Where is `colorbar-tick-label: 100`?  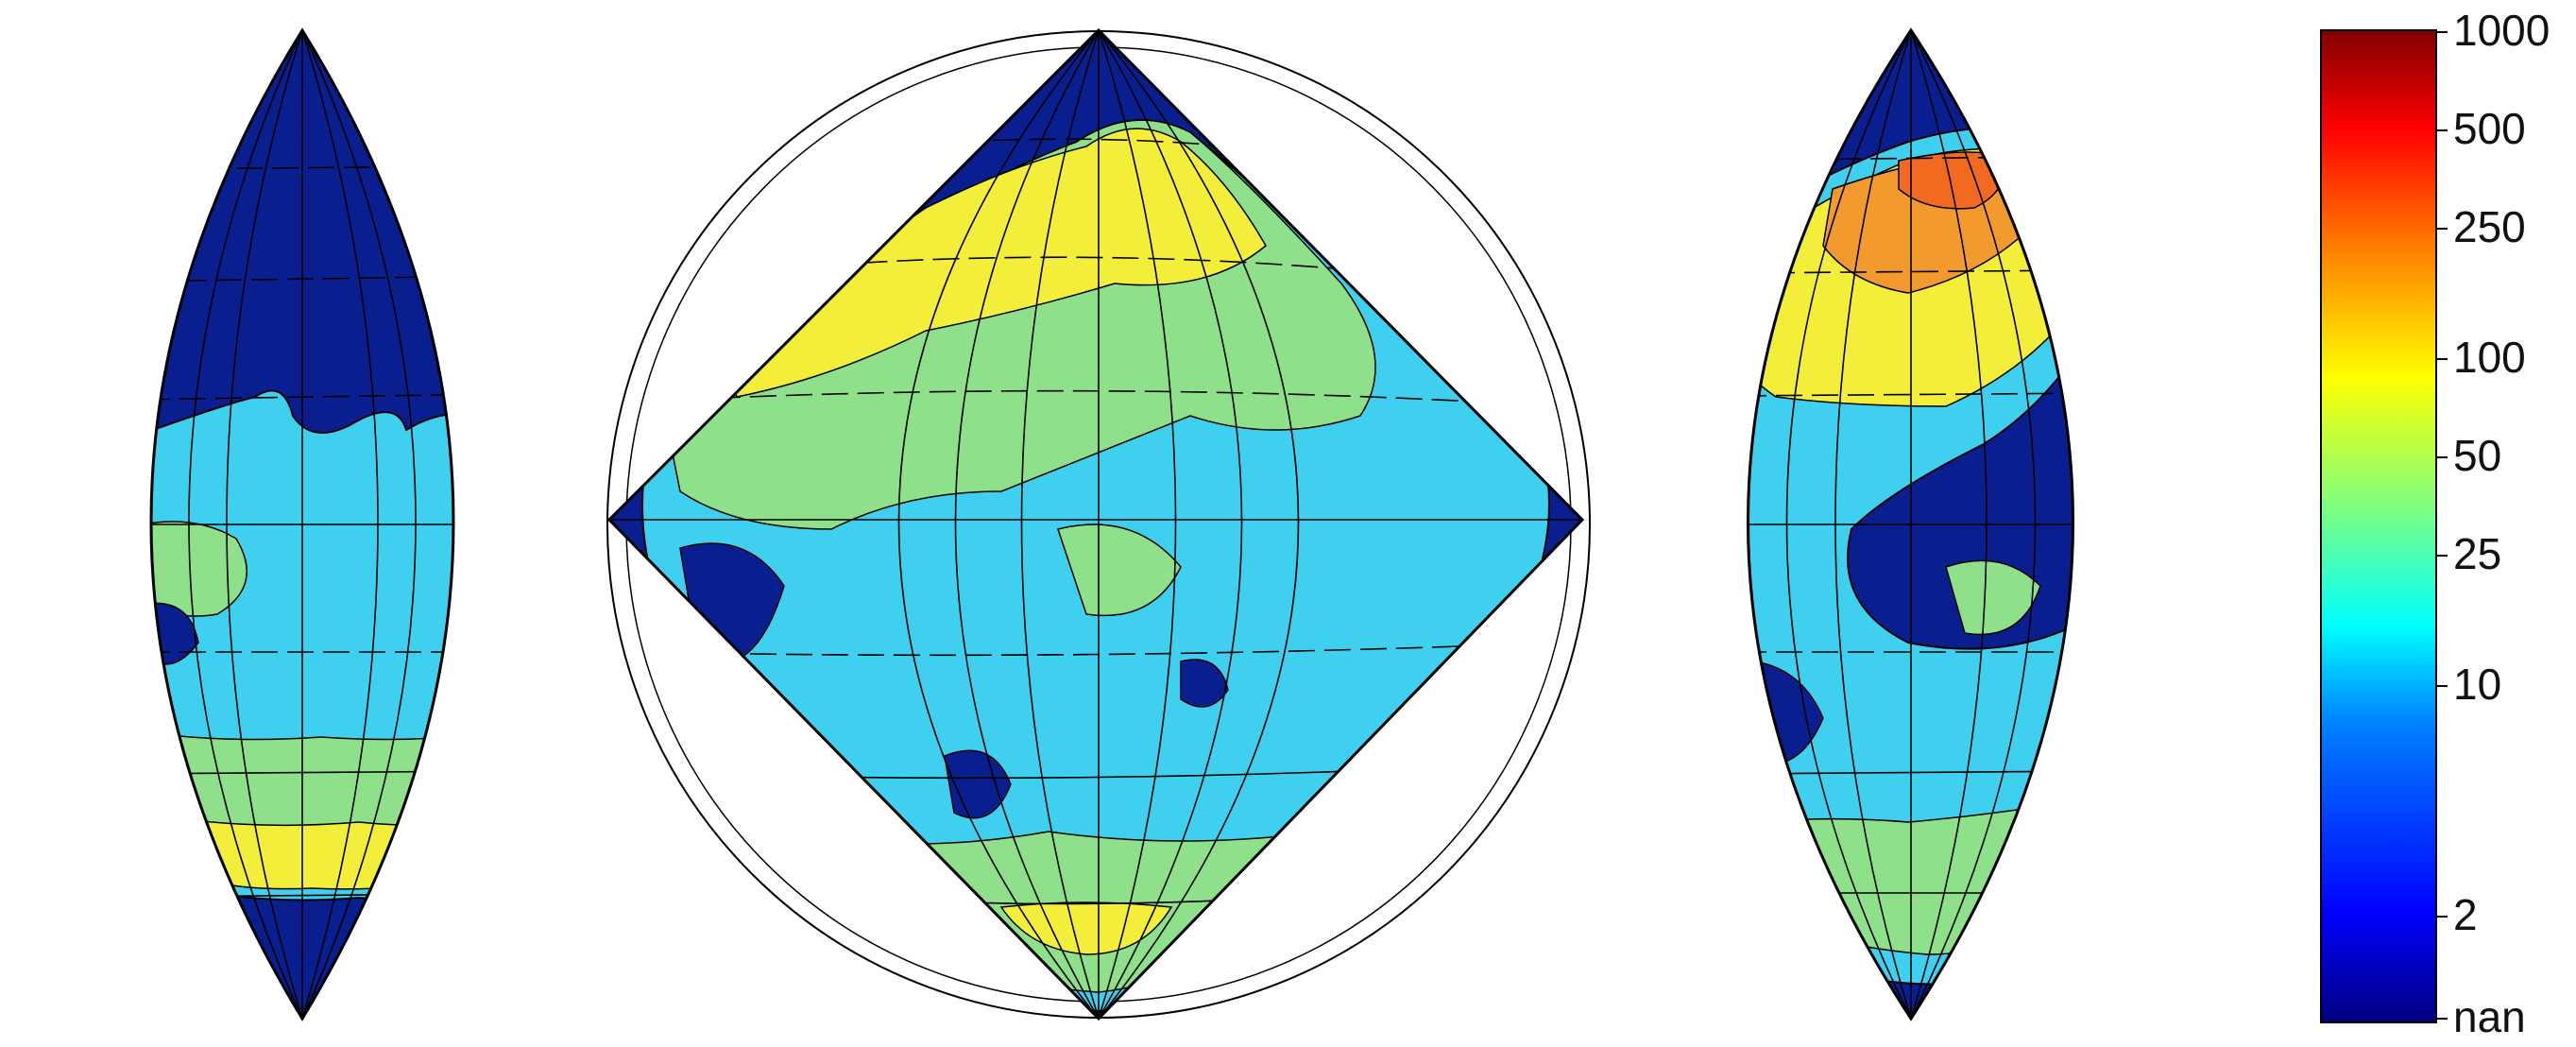
colorbar-tick-label: 100 is located at coordinates (2489, 357).